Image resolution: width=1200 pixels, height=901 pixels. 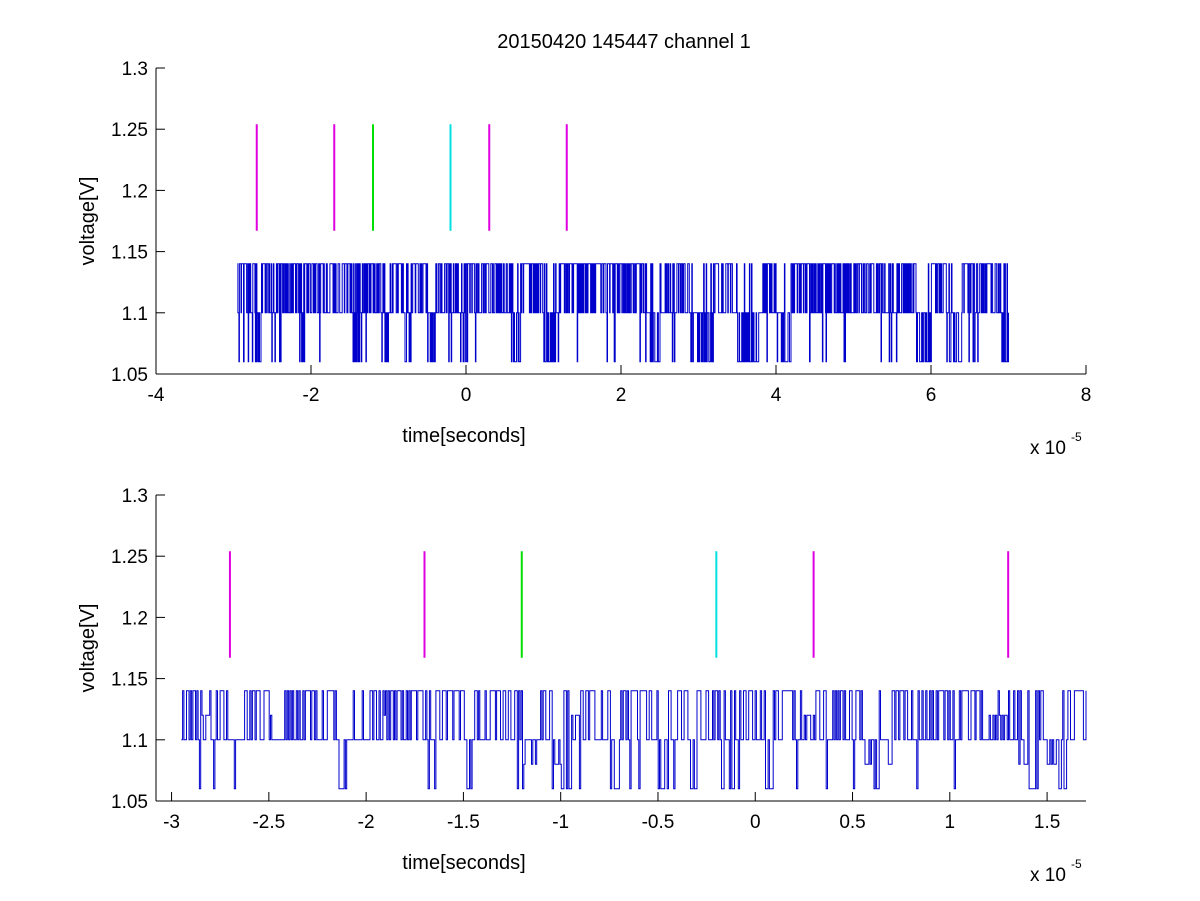 What do you see at coordinates (624, 42) in the screenshot?
I see `figure-title: 20150420 145447 channel 1` at bounding box center [624, 42].